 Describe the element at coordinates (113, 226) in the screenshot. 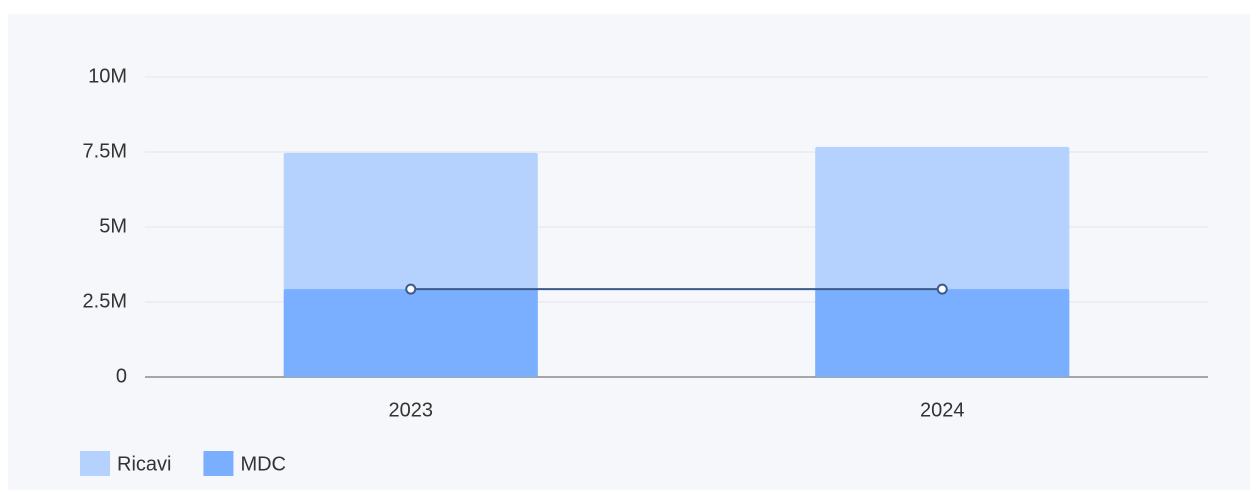

I see `y-tick-label: 5M` at that location.